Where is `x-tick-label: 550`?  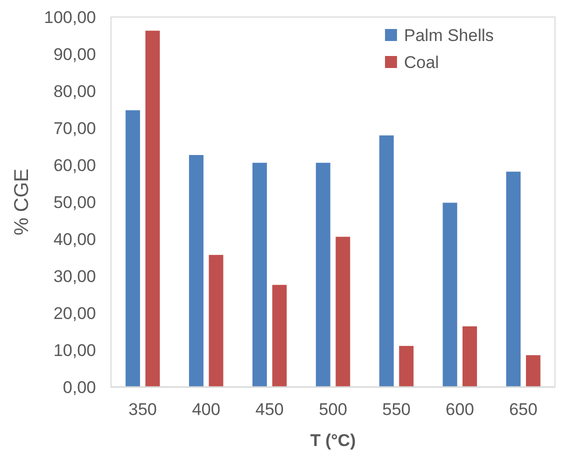
x-tick-label: 550 is located at coordinates (396, 409).